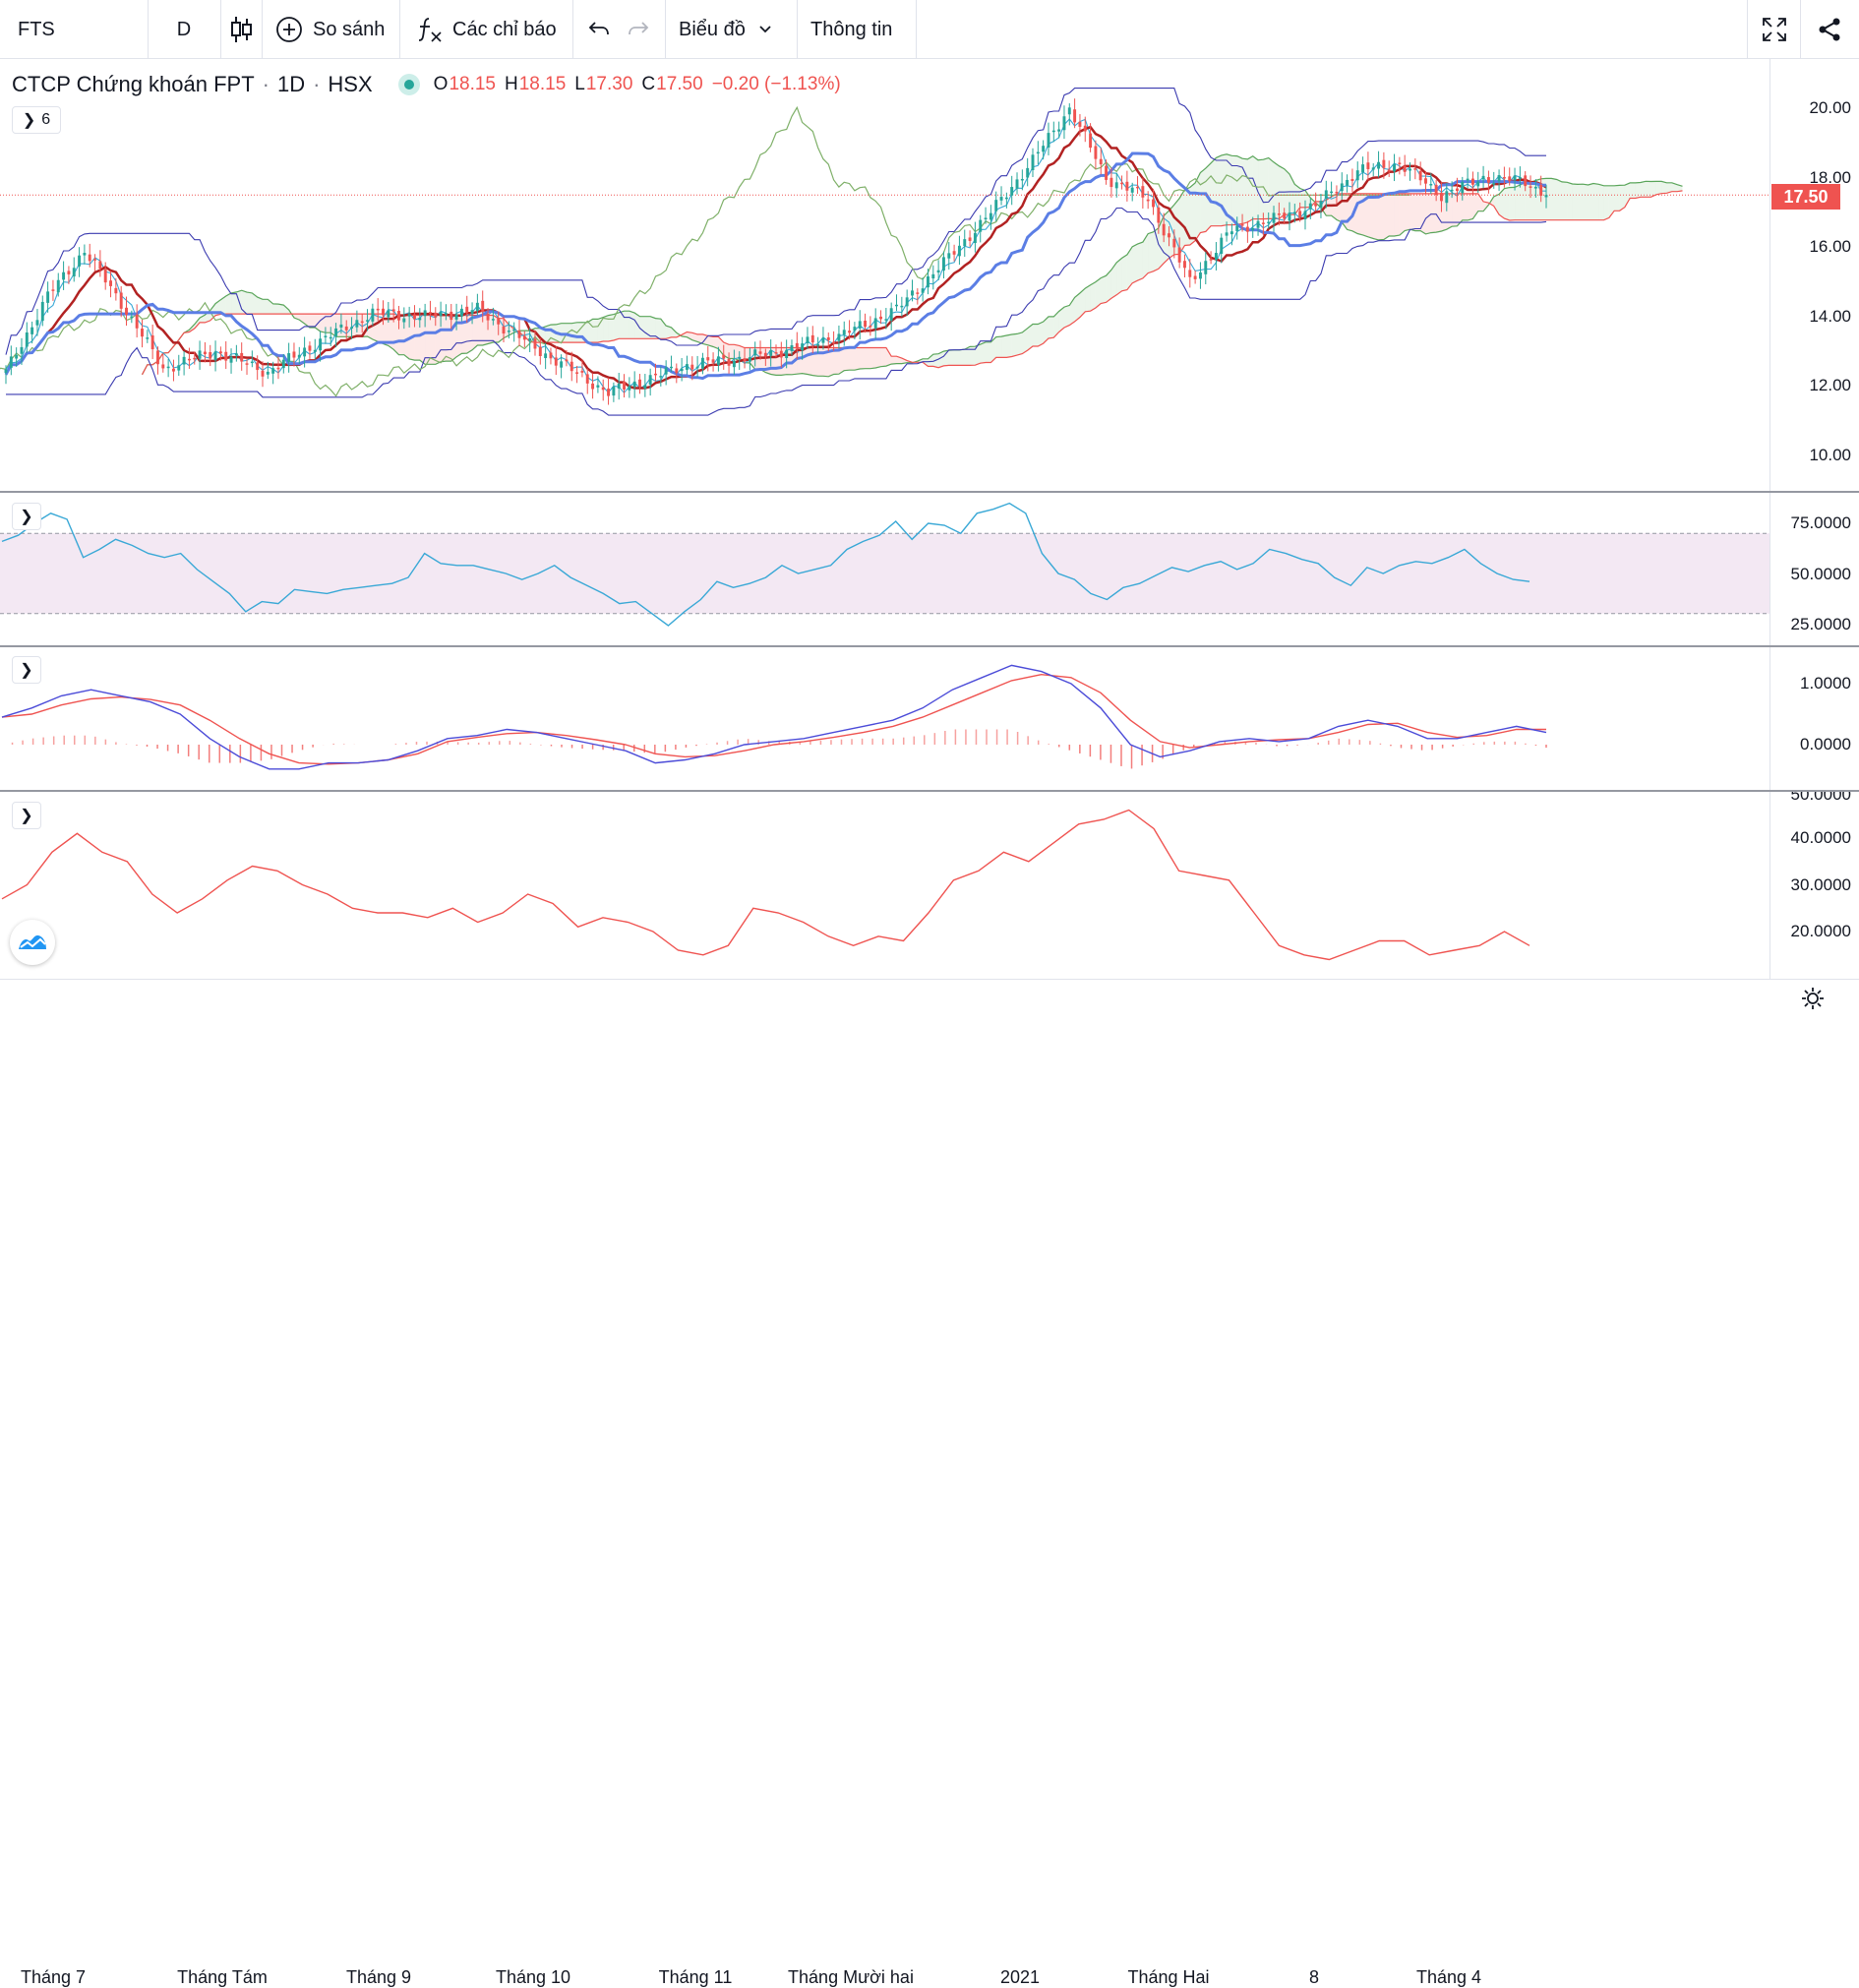  I want to click on time-axis-label: Tháng Tám, so click(222, 1978).